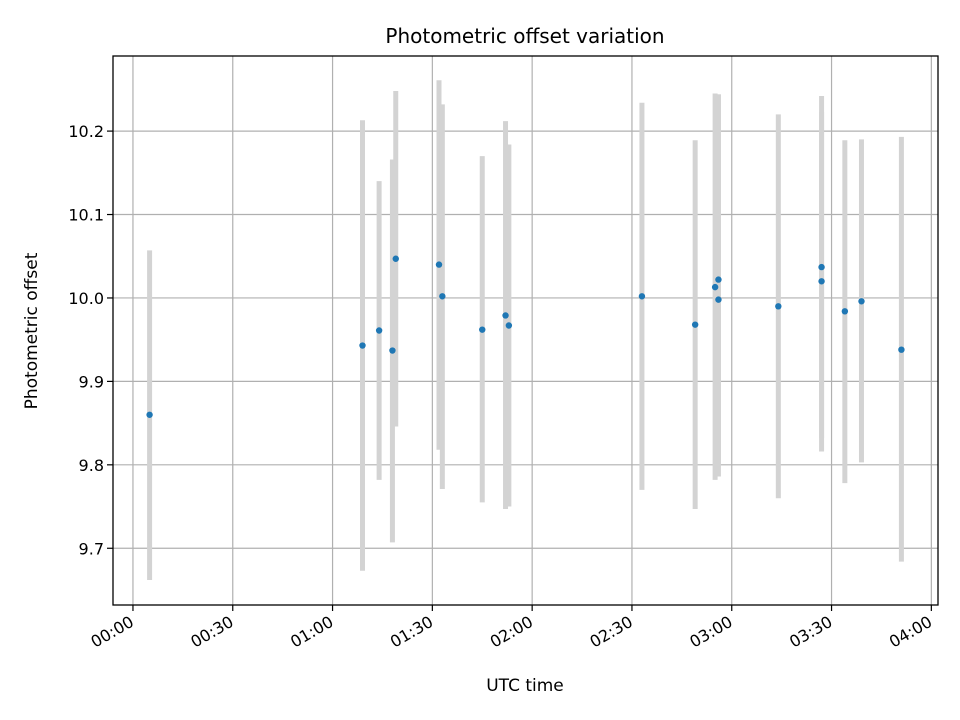 The width and height of the screenshot is (960, 720). What do you see at coordinates (86, 131) in the screenshot?
I see `y-tick-label: 10.2` at bounding box center [86, 131].